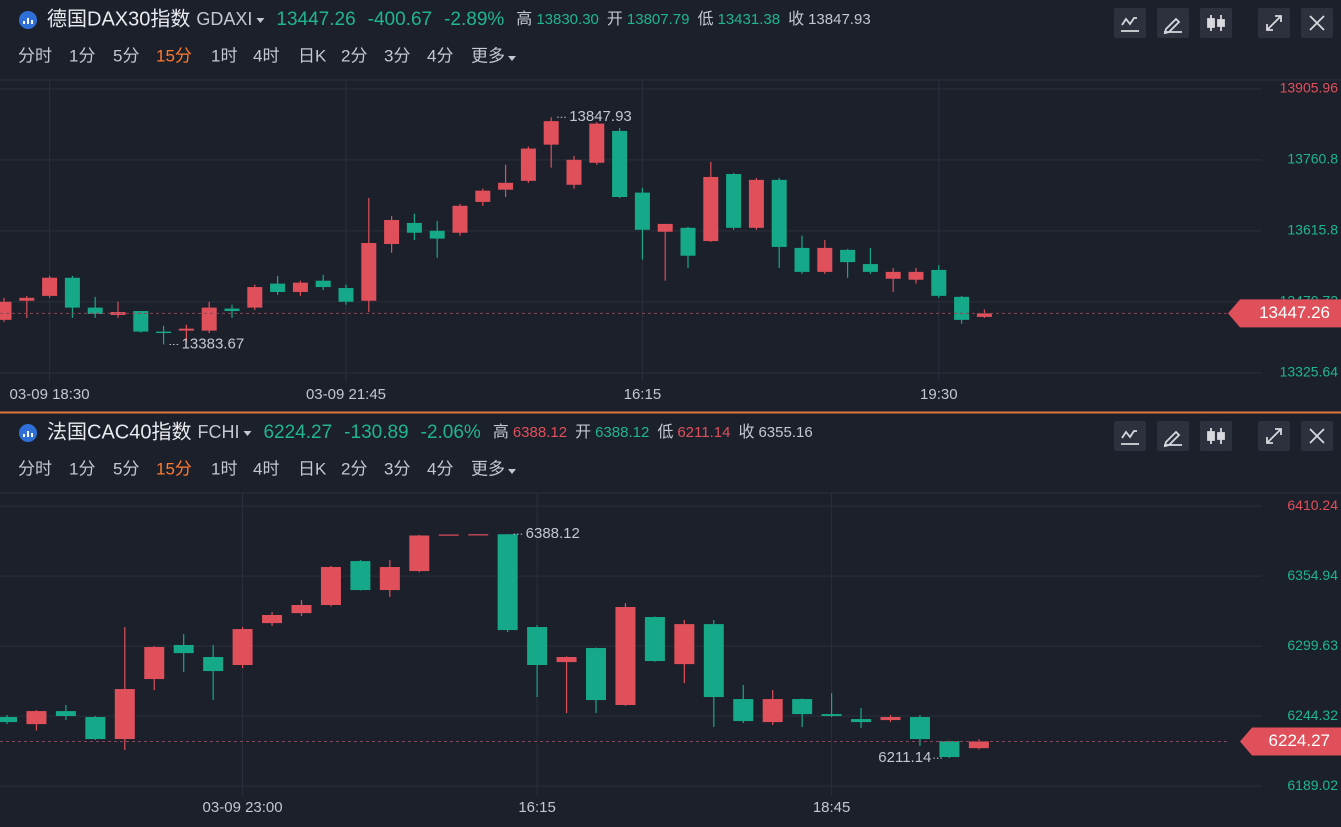 Image resolution: width=1341 pixels, height=827 pixels. I want to click on last-price-tag-label: 6224.27, so click(1299, 740).